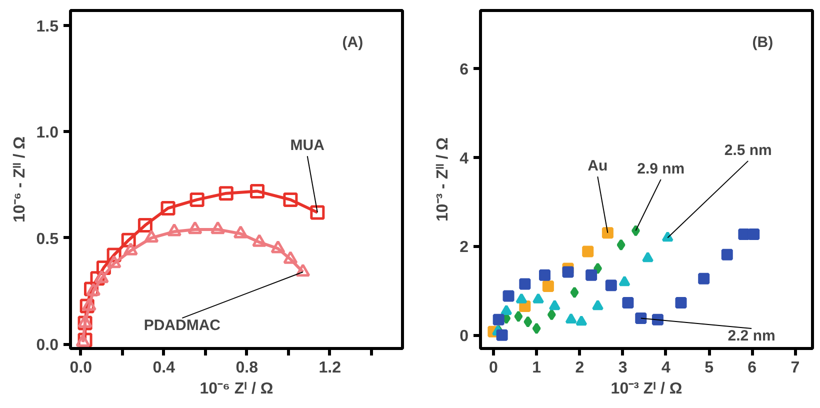  I want to click on x-tick-label: 3, so click(623, 368).